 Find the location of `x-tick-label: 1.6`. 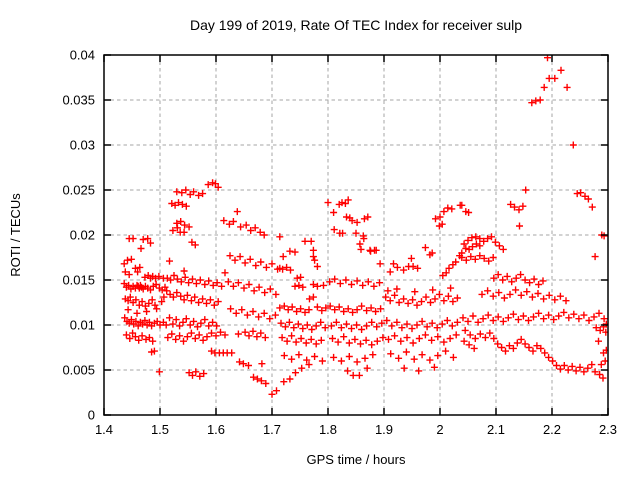

x-tick-label: 1.6 is located at coordinates (216, 429).